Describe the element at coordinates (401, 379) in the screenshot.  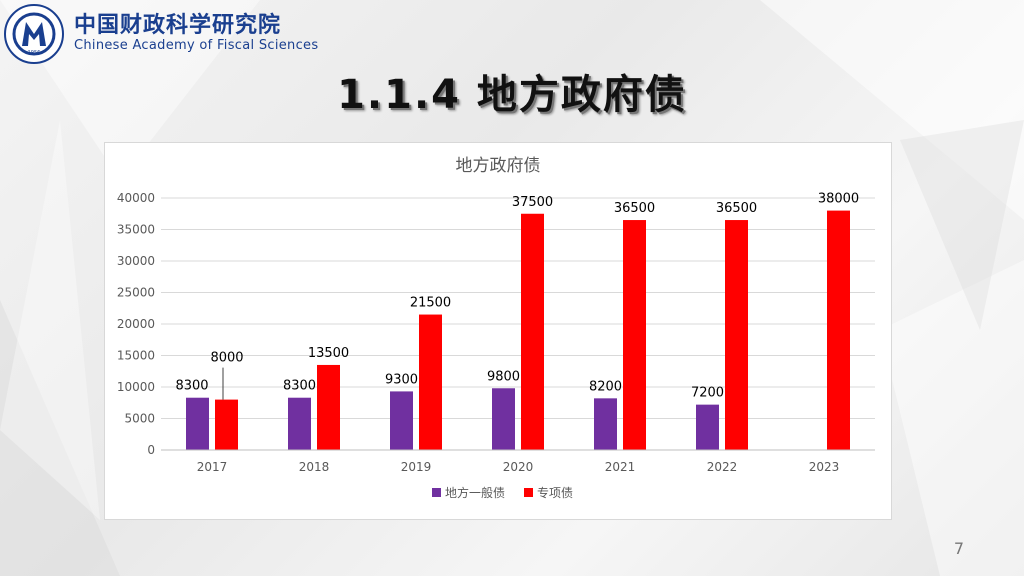
I see `data-label: 9300` at that location.